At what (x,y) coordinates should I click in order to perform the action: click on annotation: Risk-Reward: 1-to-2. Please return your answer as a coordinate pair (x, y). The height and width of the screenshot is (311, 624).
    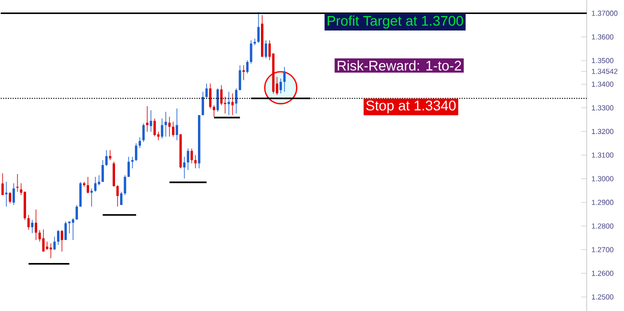
    Looking at the image, I should click on (400, 65).